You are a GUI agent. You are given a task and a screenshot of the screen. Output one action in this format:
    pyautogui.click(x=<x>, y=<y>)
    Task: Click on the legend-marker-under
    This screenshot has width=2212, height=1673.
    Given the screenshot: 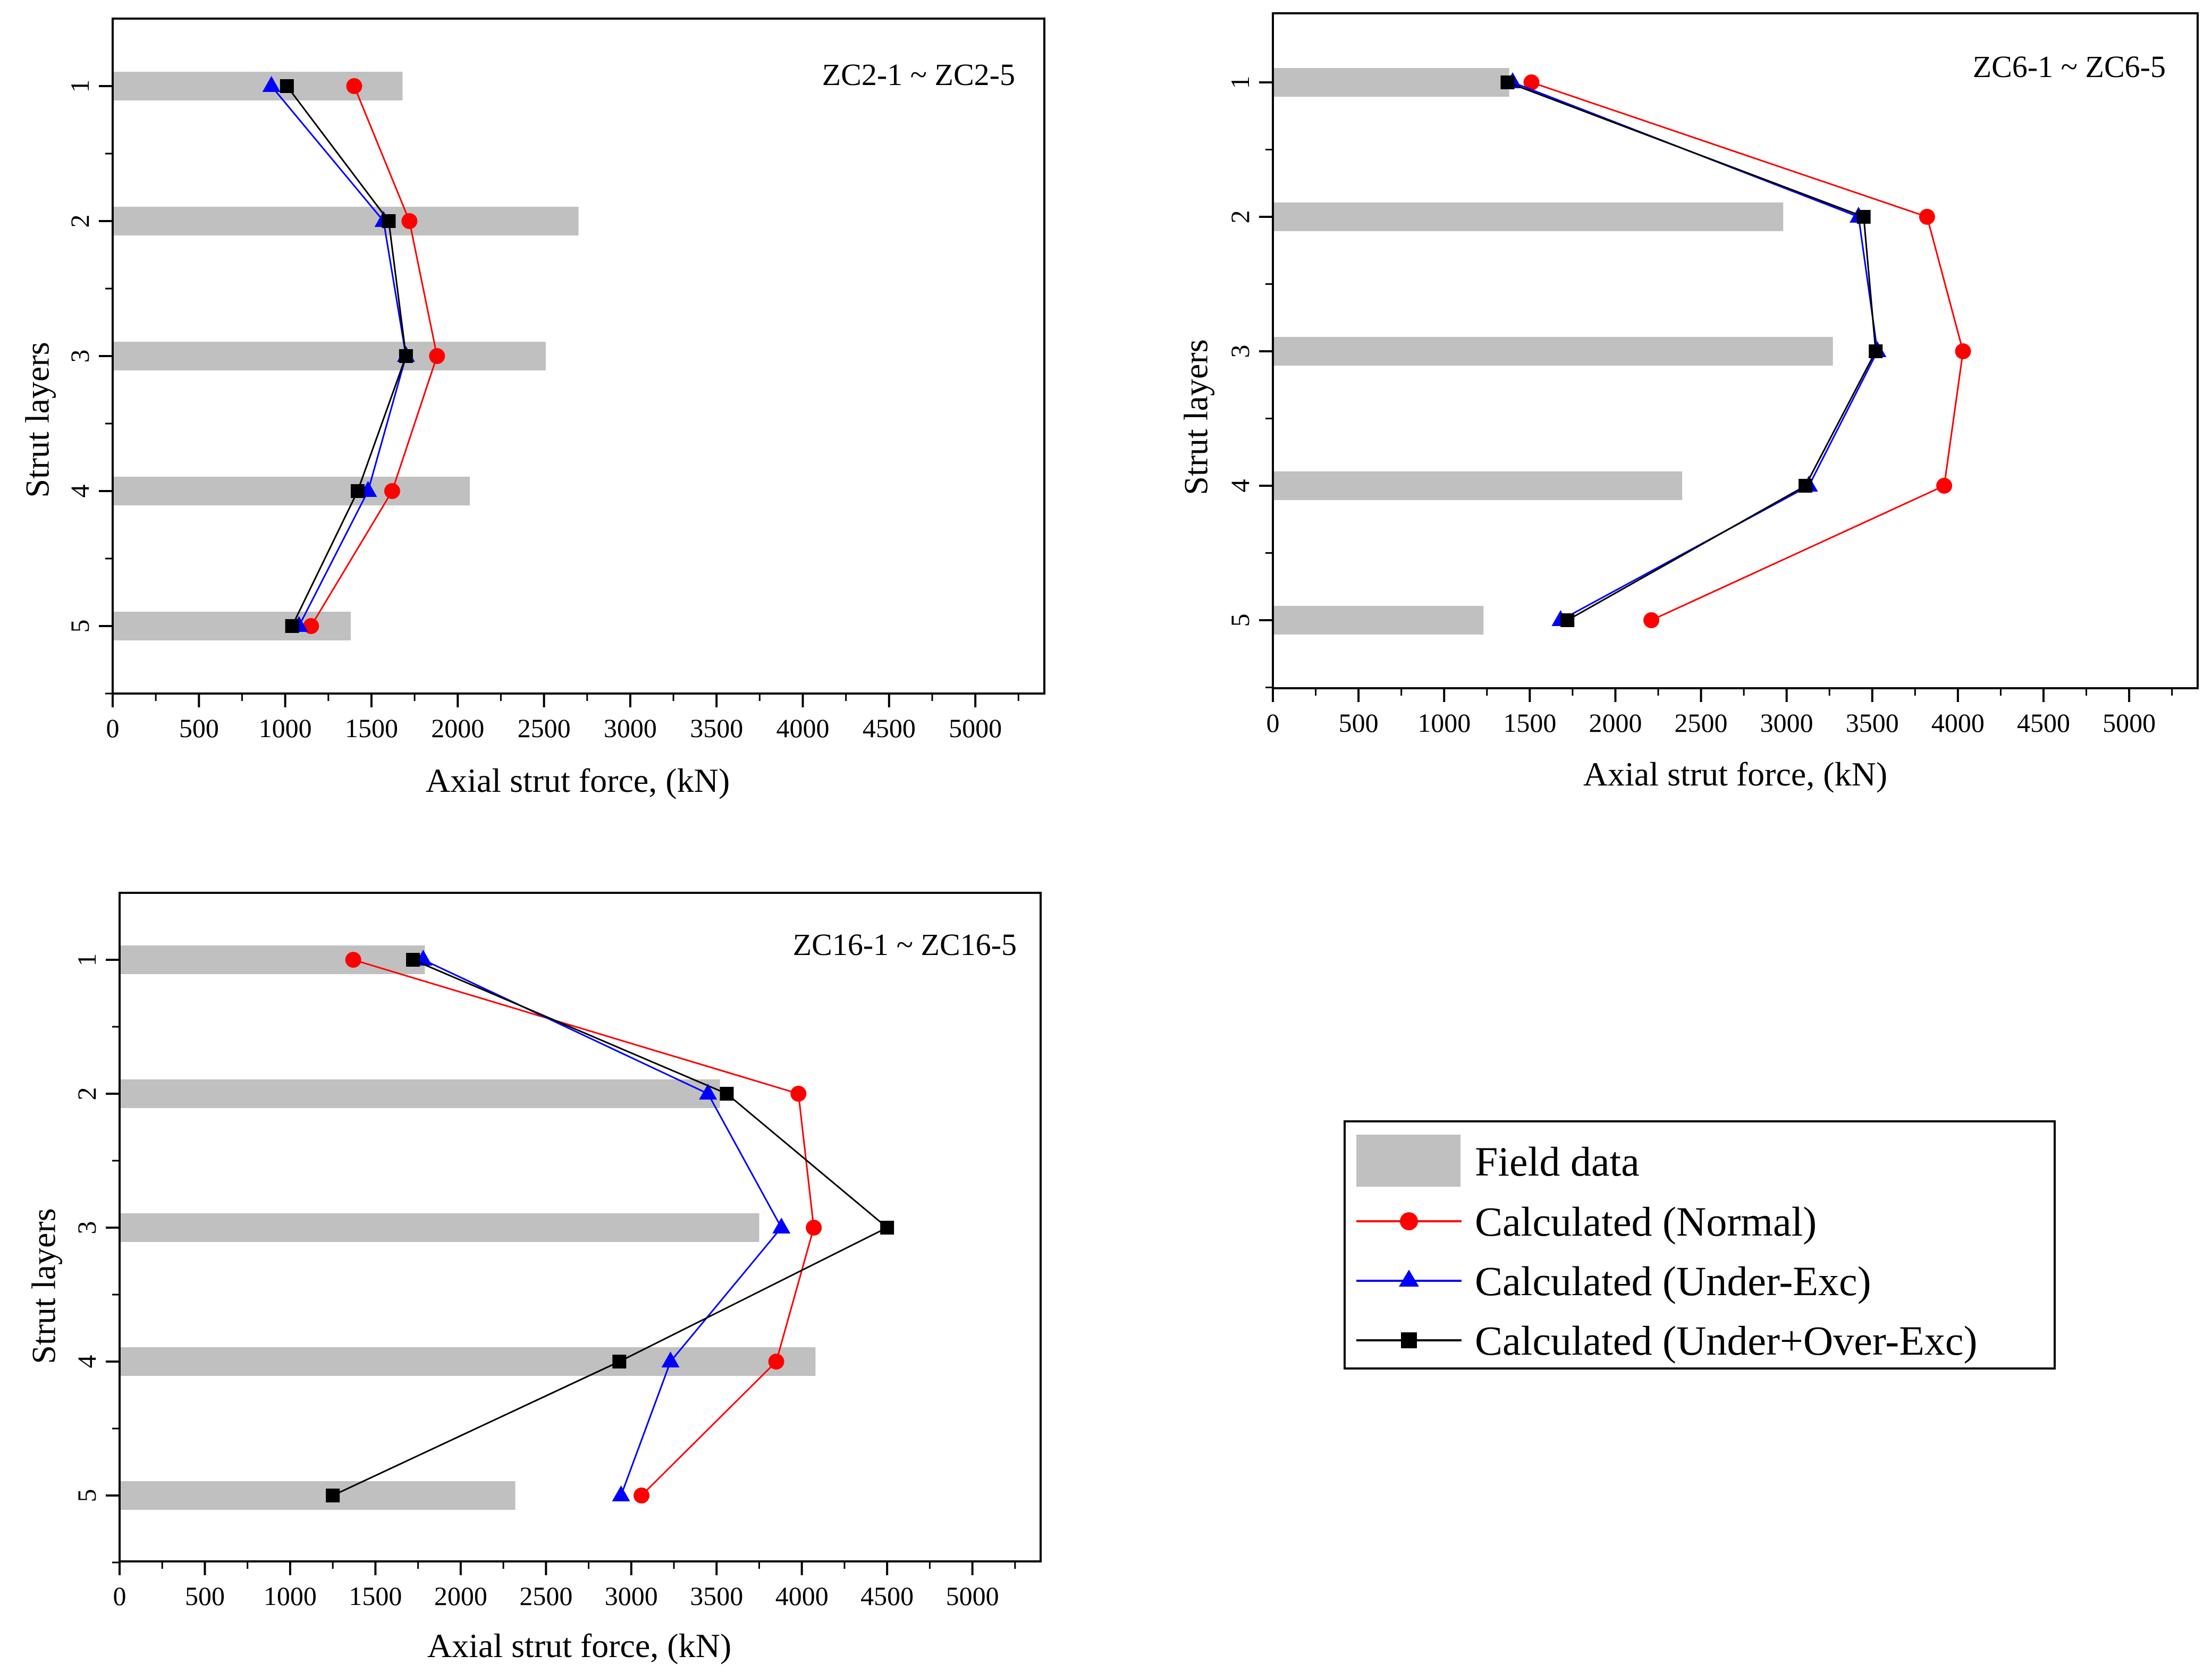 What is the action you would take?
    pyautogui.click(x=1409, y=1278)
    